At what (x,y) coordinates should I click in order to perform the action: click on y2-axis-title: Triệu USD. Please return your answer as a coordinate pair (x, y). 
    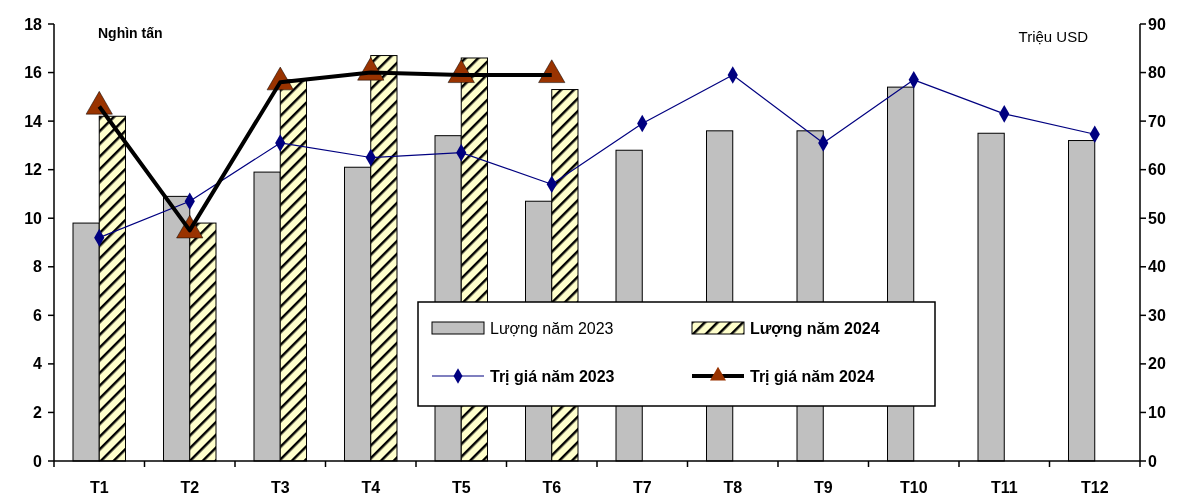
    Looking at the image, I should click on (1053, 36).